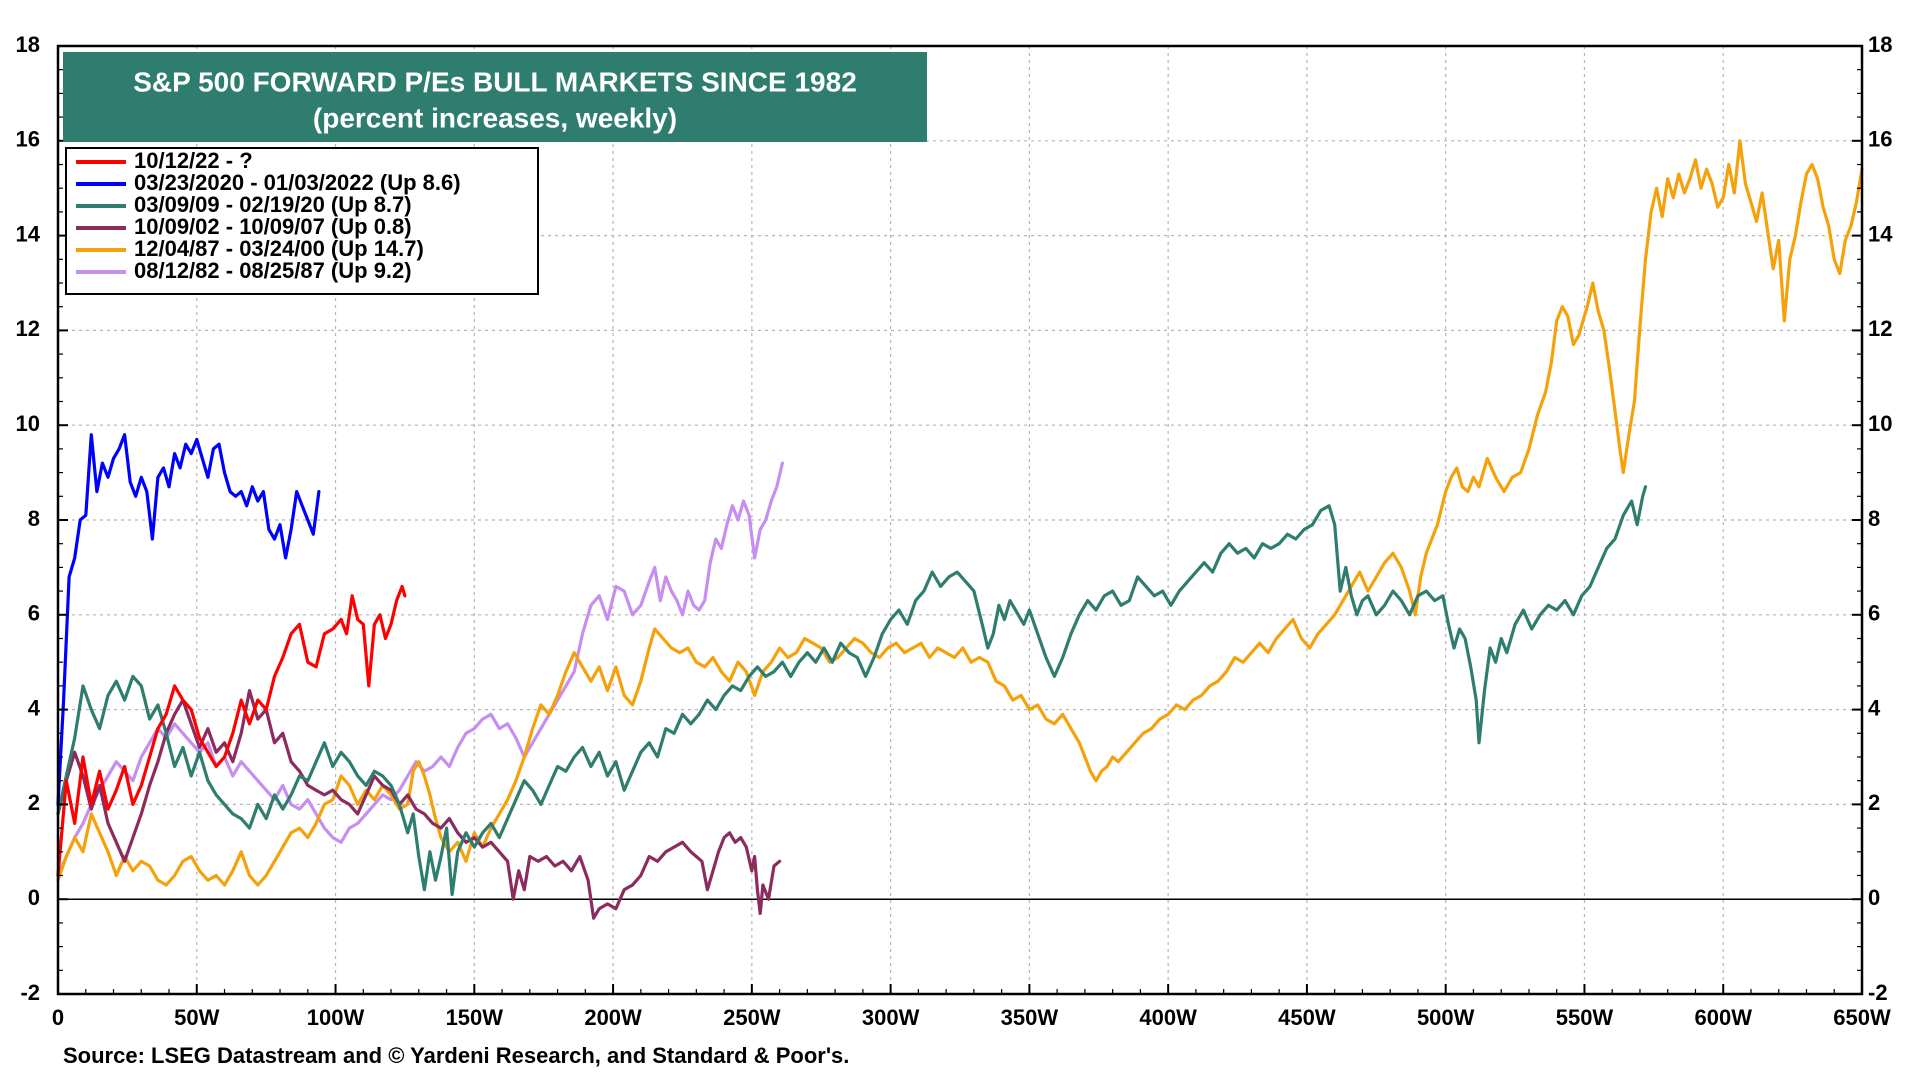 Image resolution: width=1920 pixels, height=1080 pixels. What do you see at coordinates (28, 44) in the screenshot?
I see `y-tick-label-left: 18` at bounding box center [28, 44].